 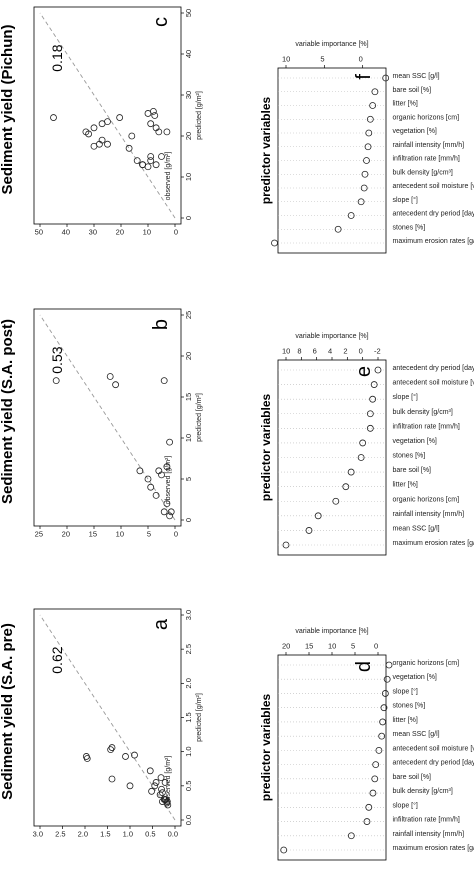 I want to click on y-tick-label-b: 5, so click(x=149, y=534).